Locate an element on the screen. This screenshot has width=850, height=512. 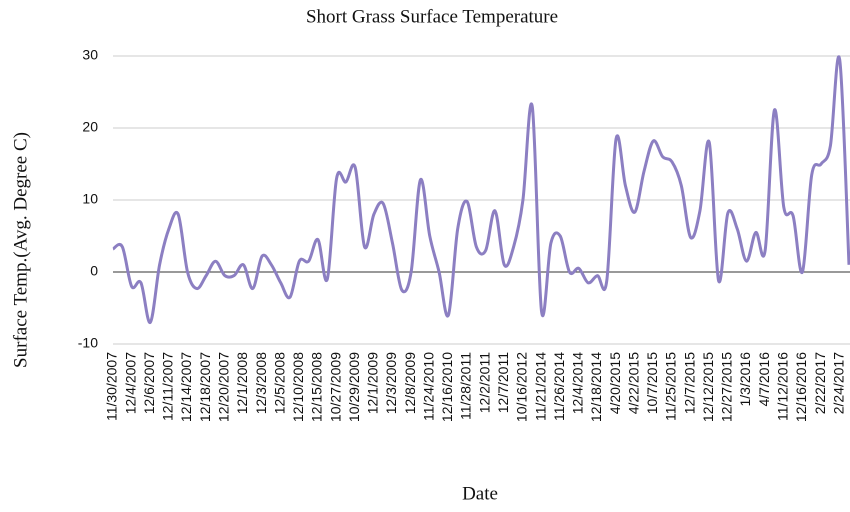
y-tick-label: -10 is located at coordinates (88, 343).